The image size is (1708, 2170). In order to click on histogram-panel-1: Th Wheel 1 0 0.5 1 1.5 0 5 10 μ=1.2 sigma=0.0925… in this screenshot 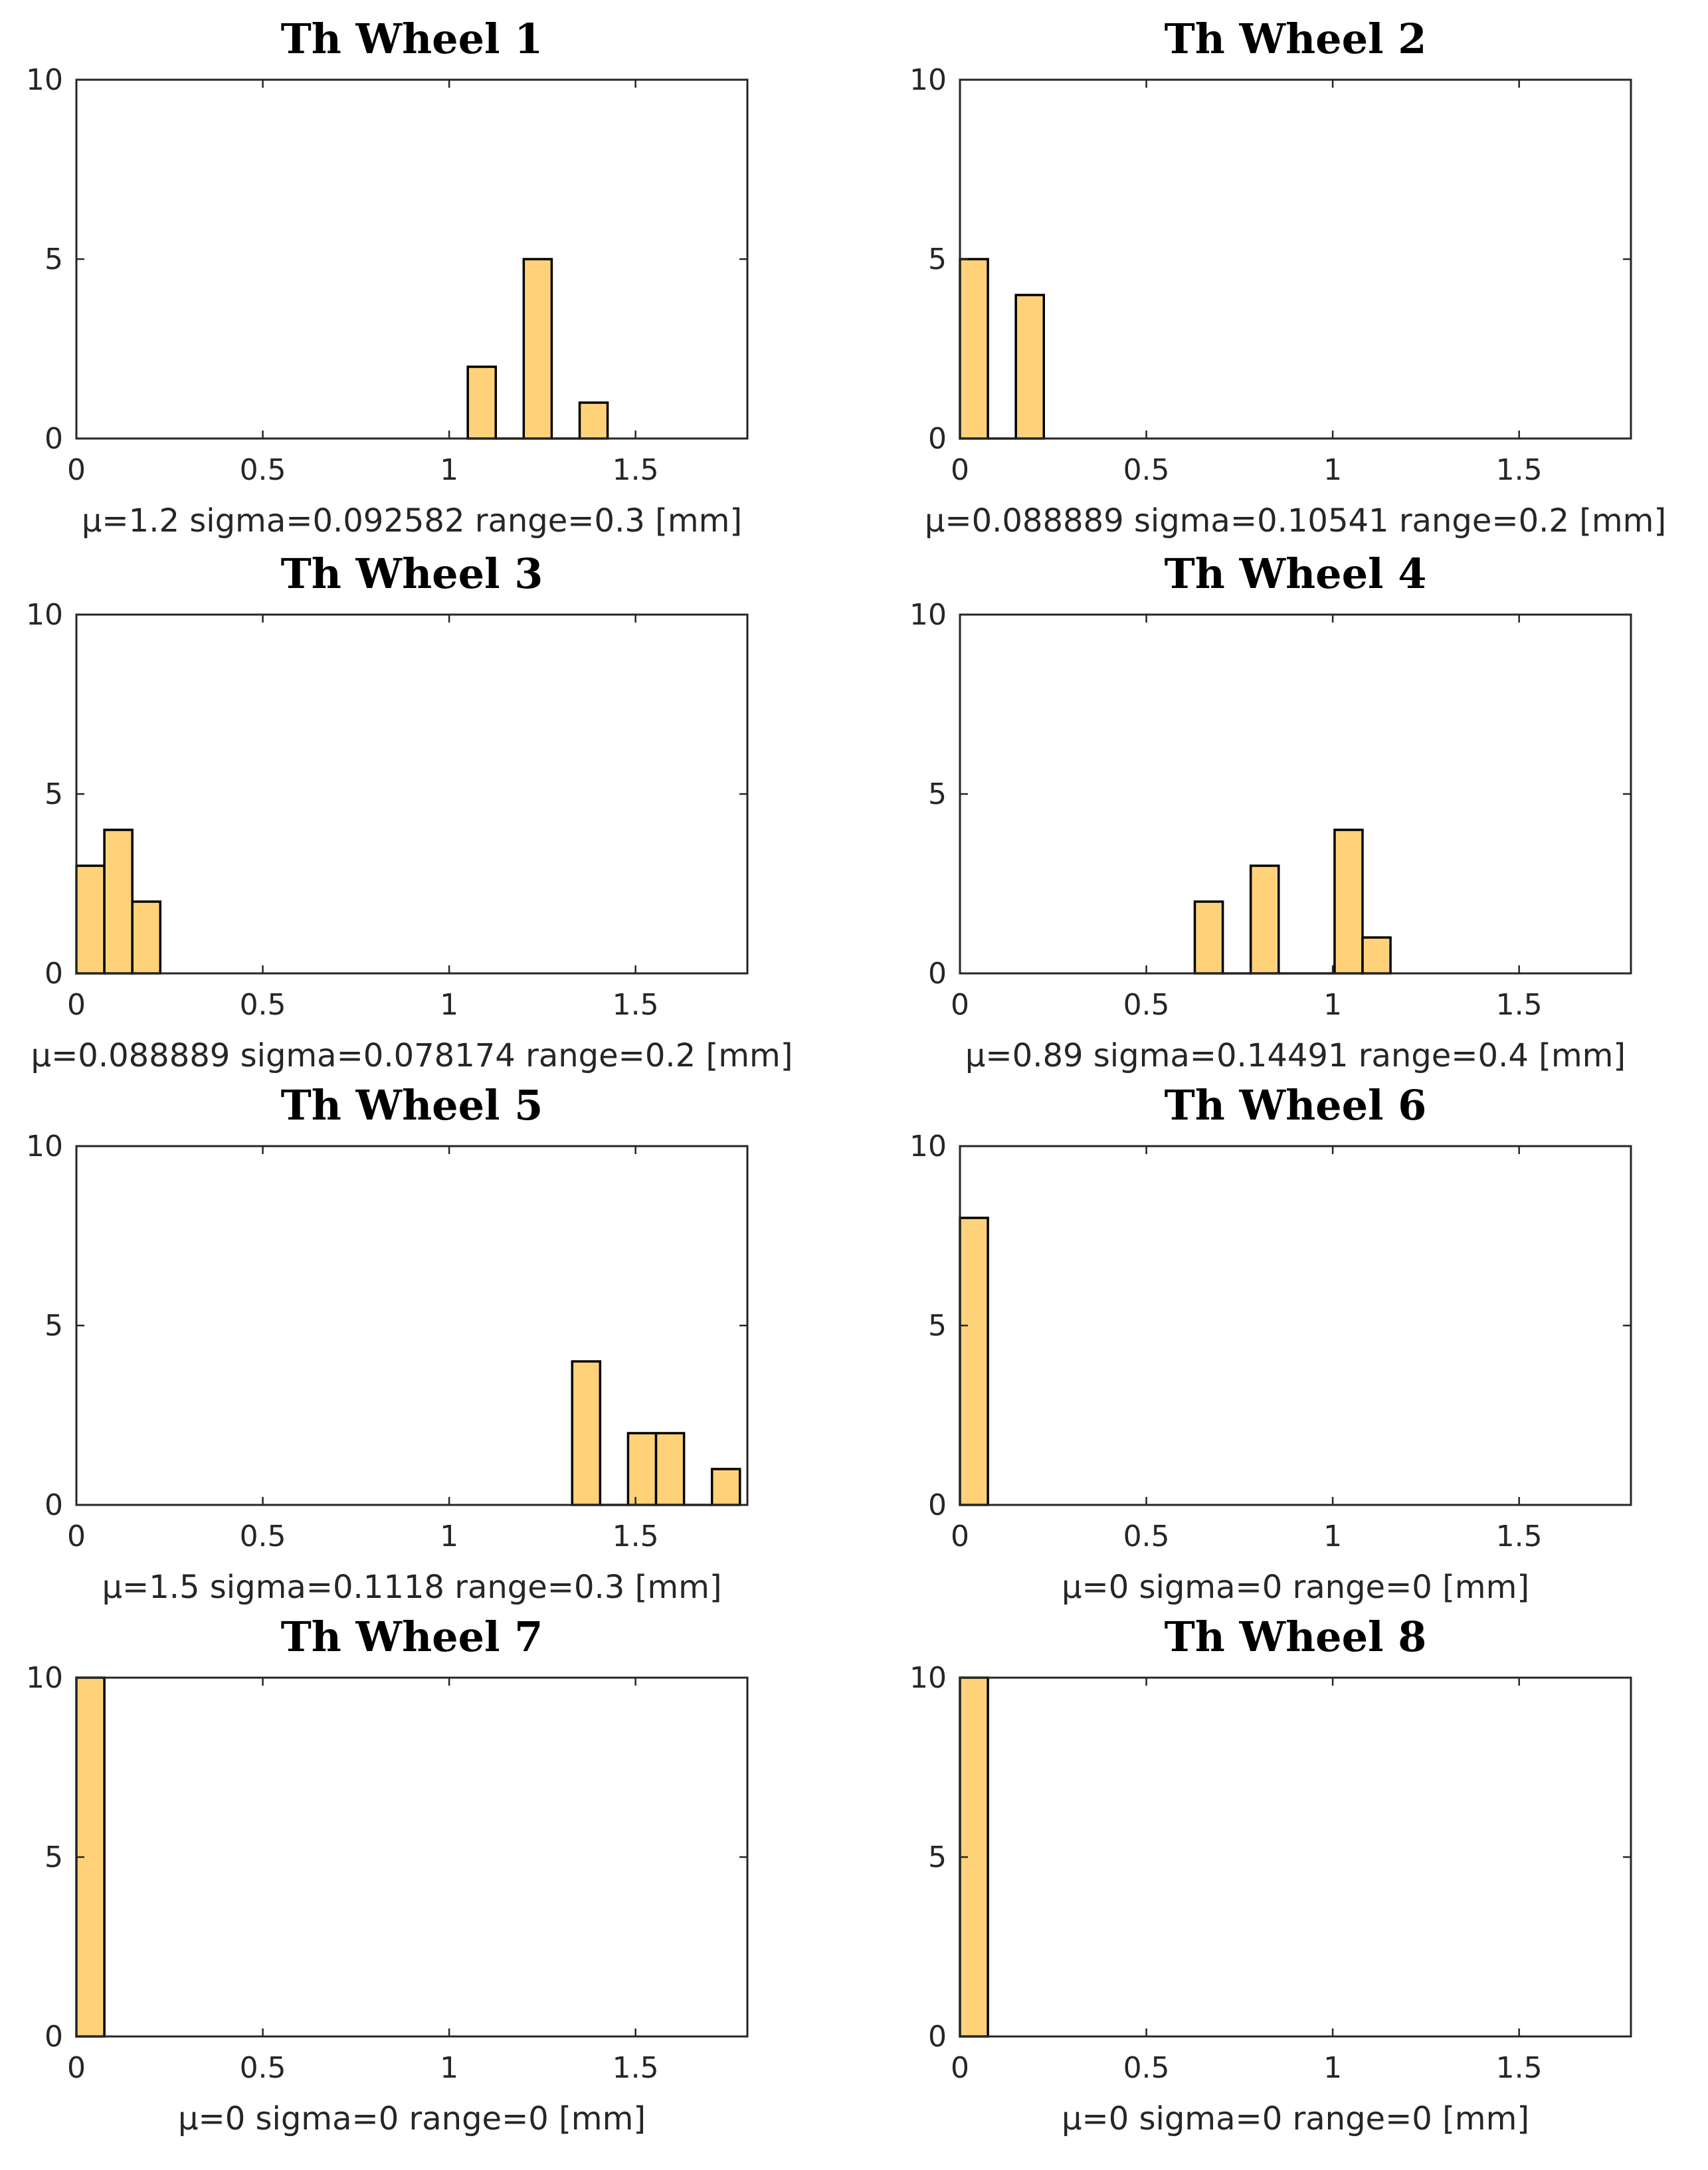, I will do `click(427, 270)`.